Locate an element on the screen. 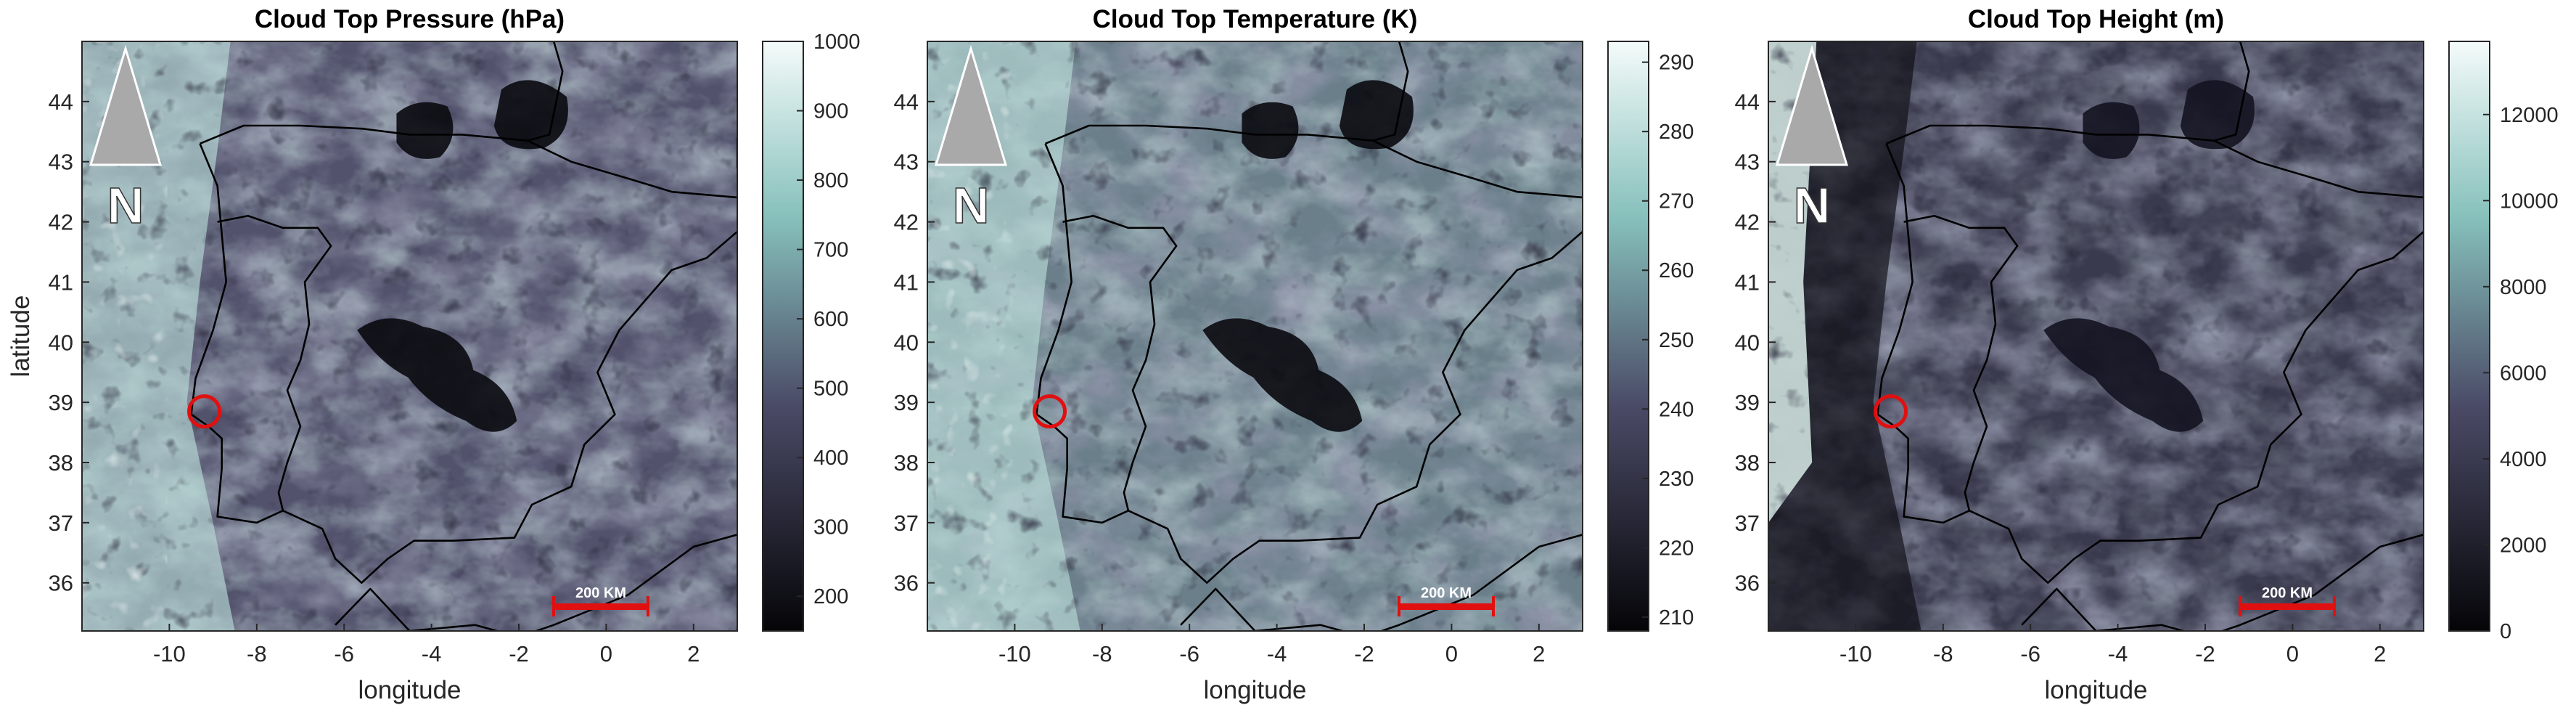 This screenshot has height=721, width=2576. colorbar-tick-label: 290 is located at coordinates (1676, 63).